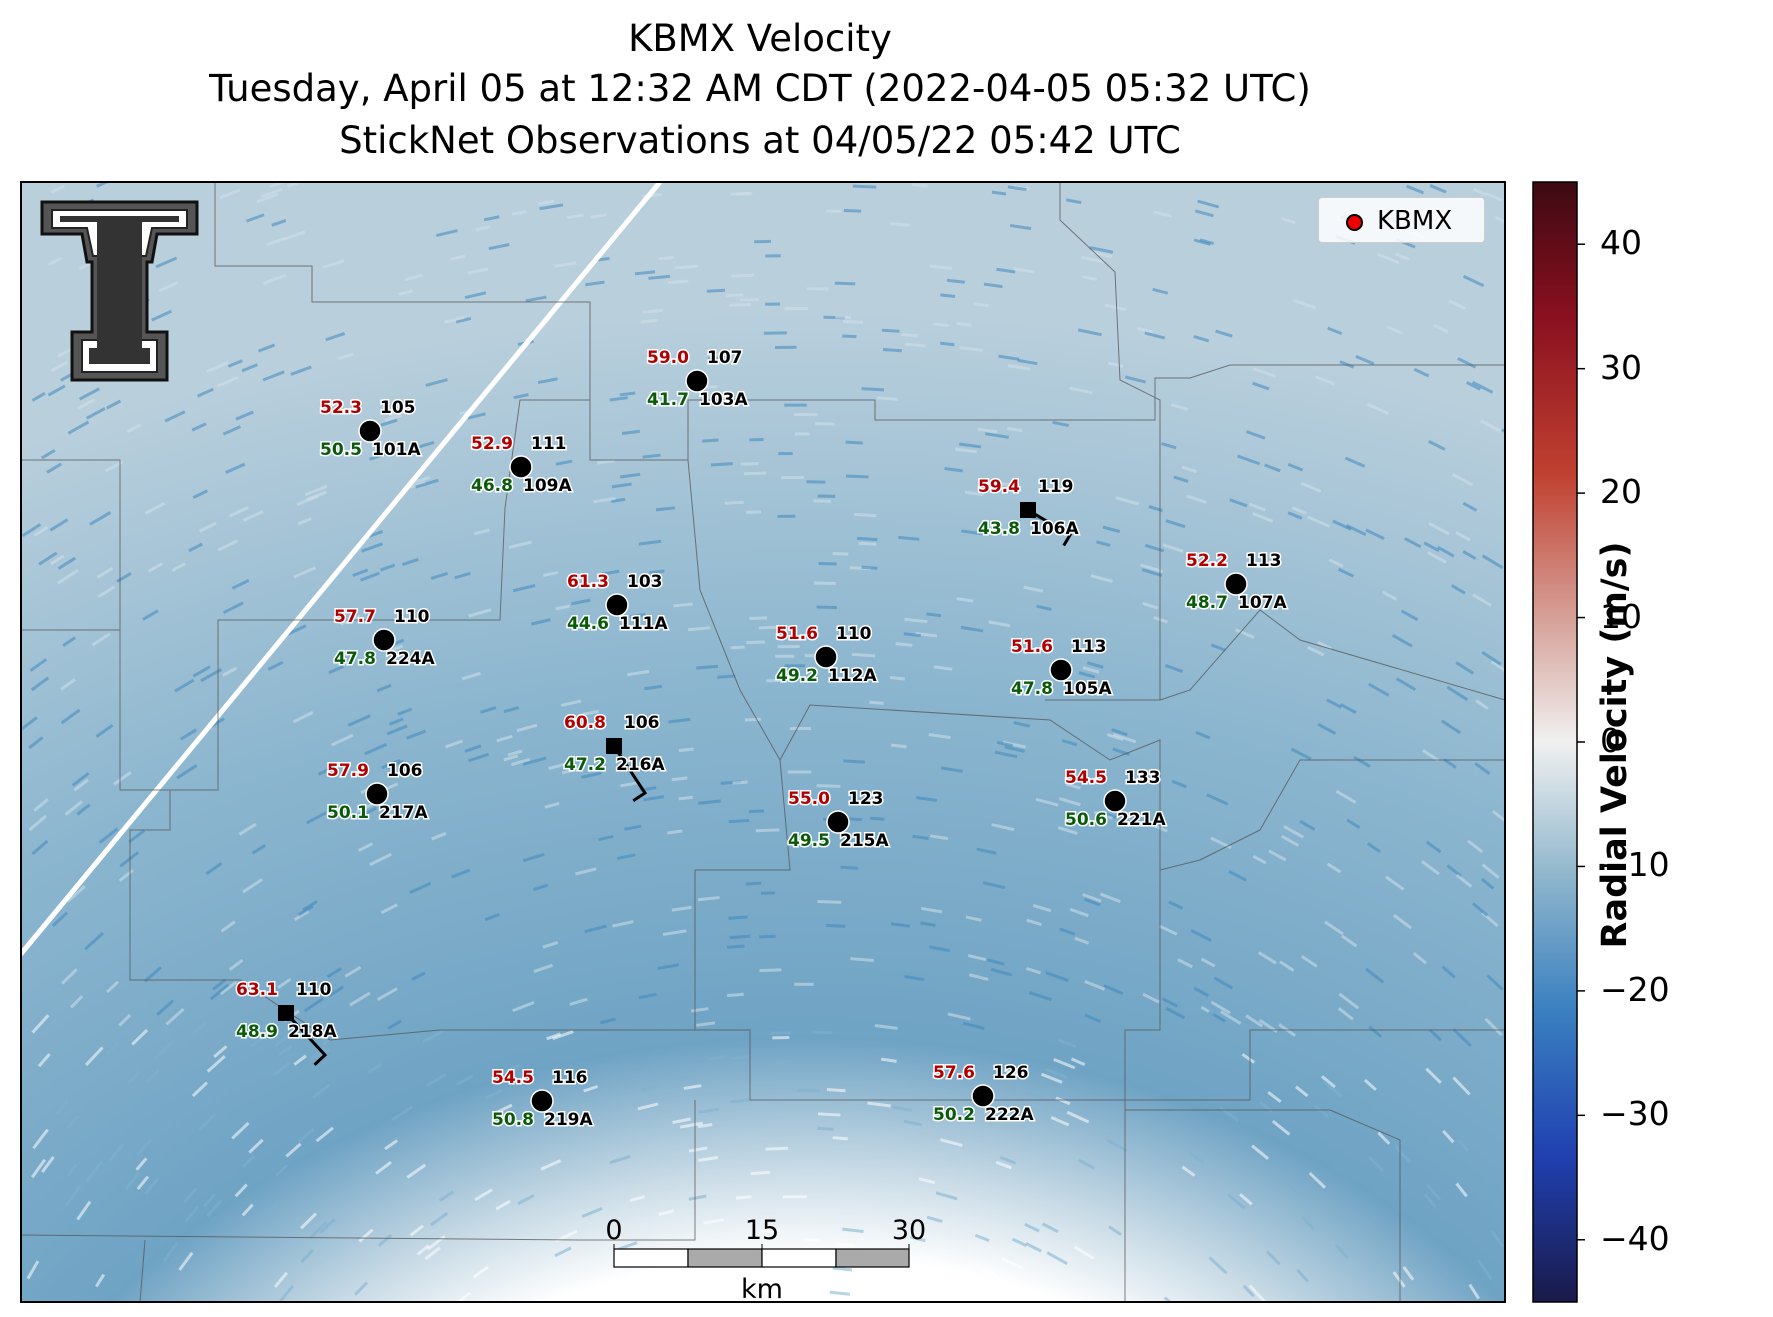 The width and height of the screenshot is (1773, 1317). Describe the element at coordinates (809, 799) in the screenshot. I see `station-gust: 55.0` at that location.